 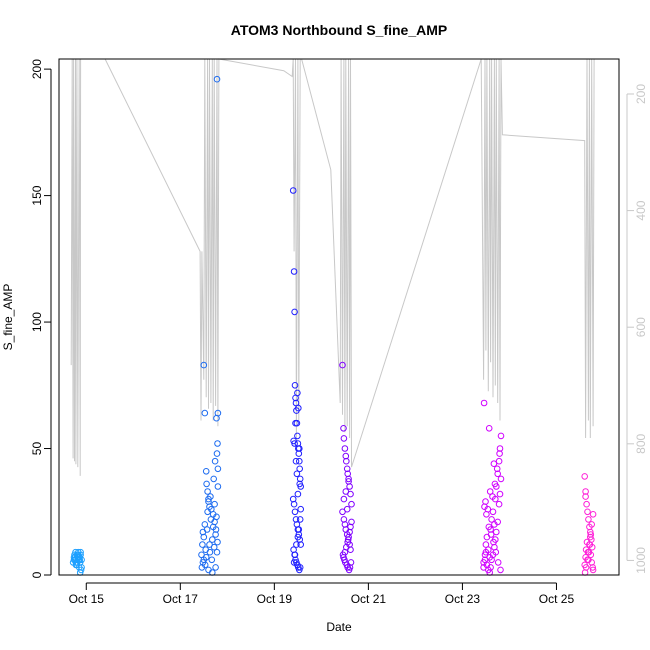 What do you see at coordinates (641, 210) in the screenshot?
I see `y2-tick-label: 400` at bounding box center [641, 210].